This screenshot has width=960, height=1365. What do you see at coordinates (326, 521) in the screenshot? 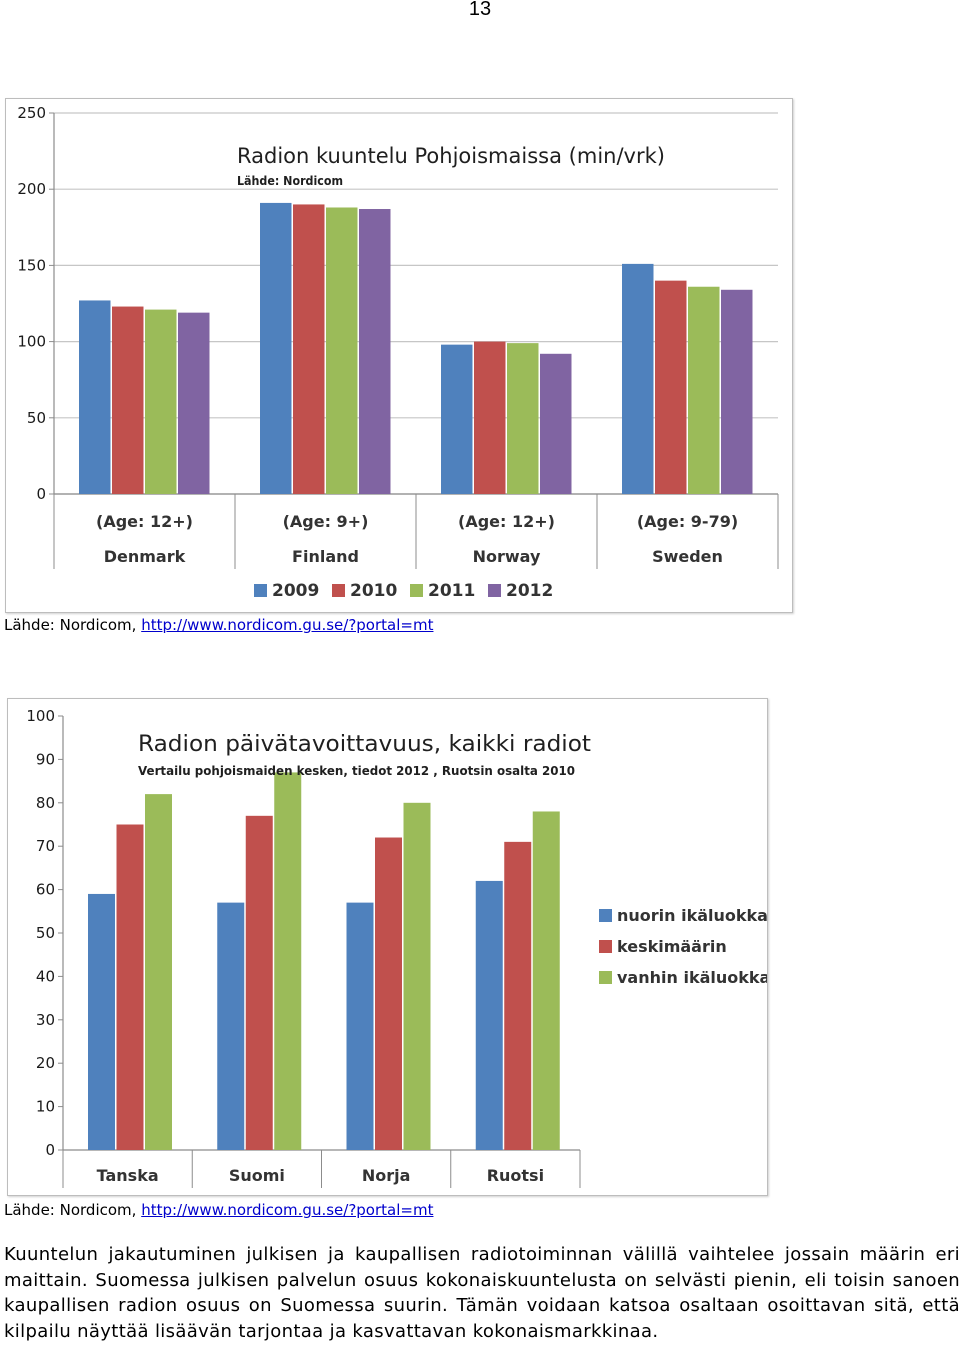
I see `category-note: (Age: 9+)` at bounding box center [326, 521].